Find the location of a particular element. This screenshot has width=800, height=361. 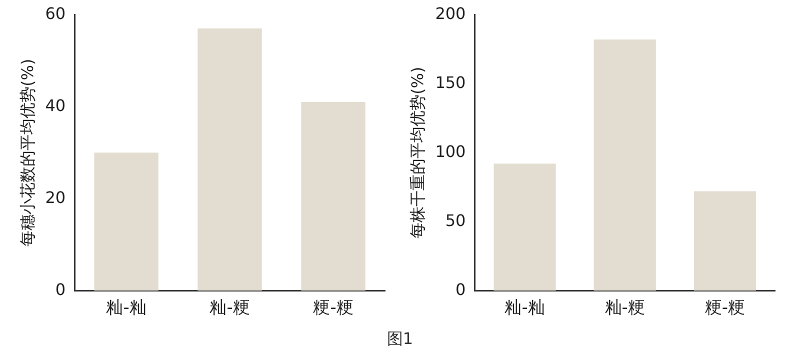

y-tick-label: 40 is located at coordinates (55, 105).